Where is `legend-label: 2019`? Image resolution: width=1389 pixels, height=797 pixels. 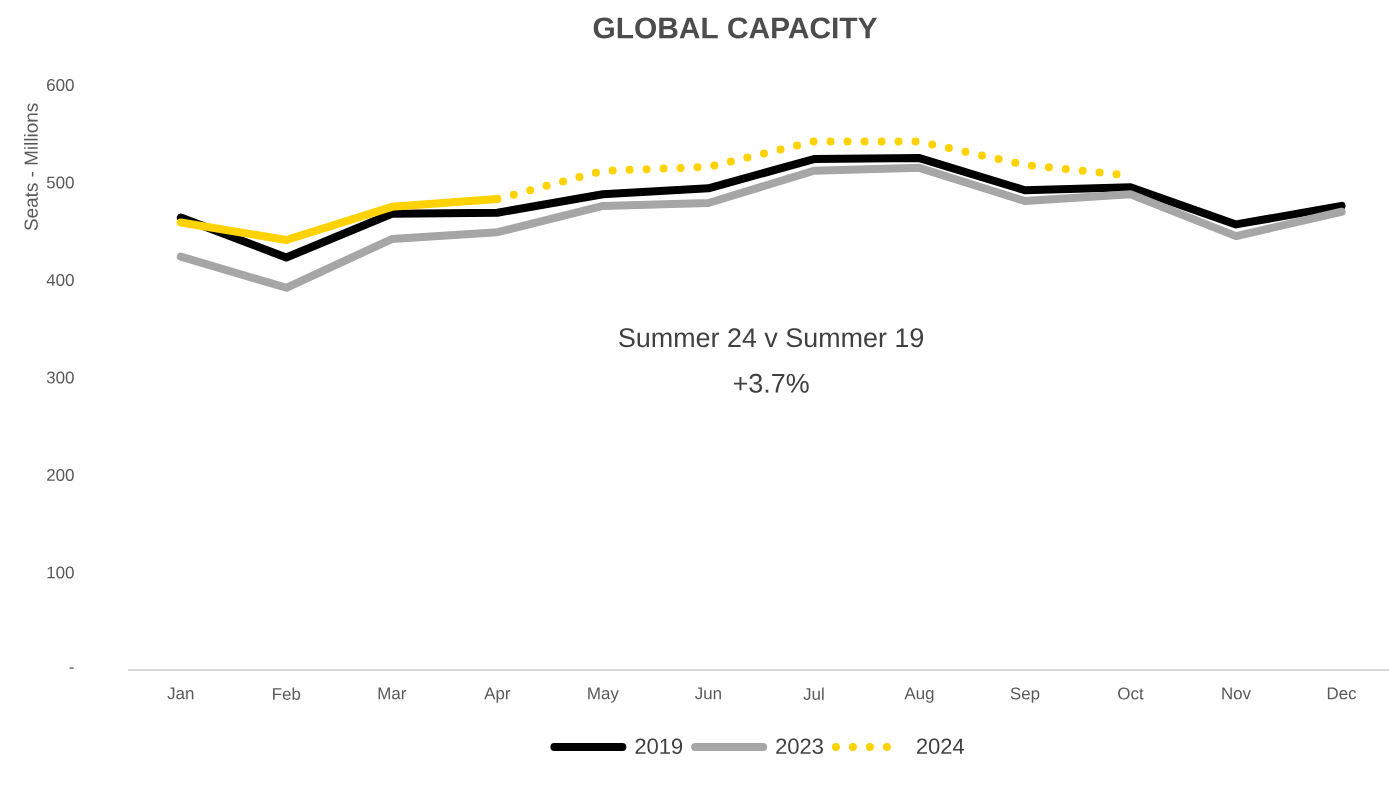 legend-label: 2019 is located at coordinates (659, 746).